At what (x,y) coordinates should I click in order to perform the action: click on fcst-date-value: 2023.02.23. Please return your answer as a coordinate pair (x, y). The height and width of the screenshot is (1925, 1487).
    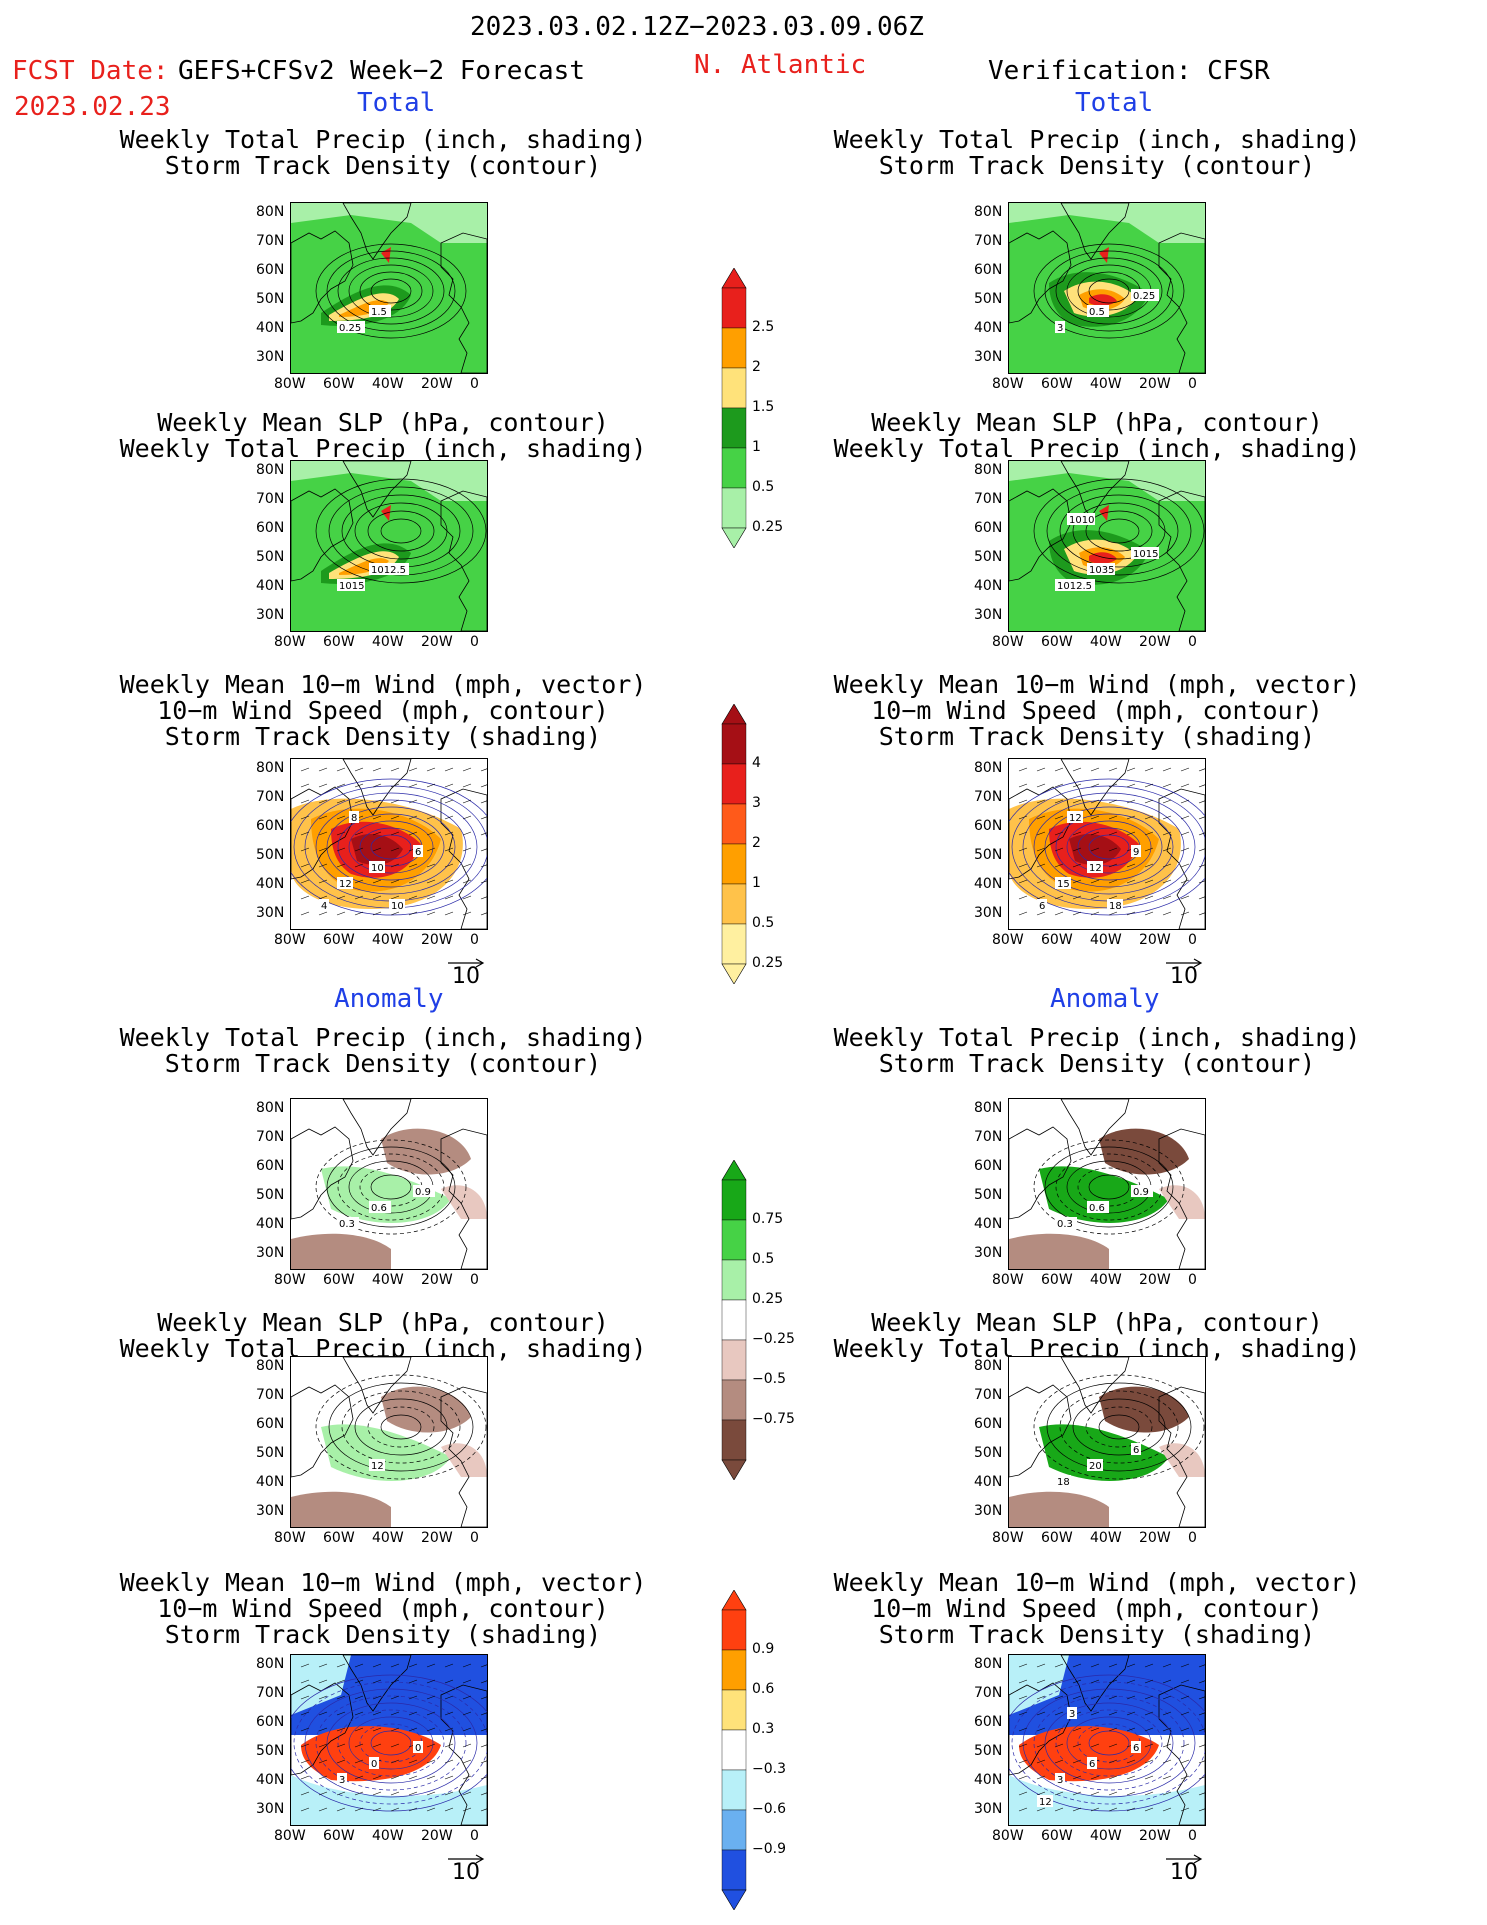
    Looking at the image, I should click on (92, 107).